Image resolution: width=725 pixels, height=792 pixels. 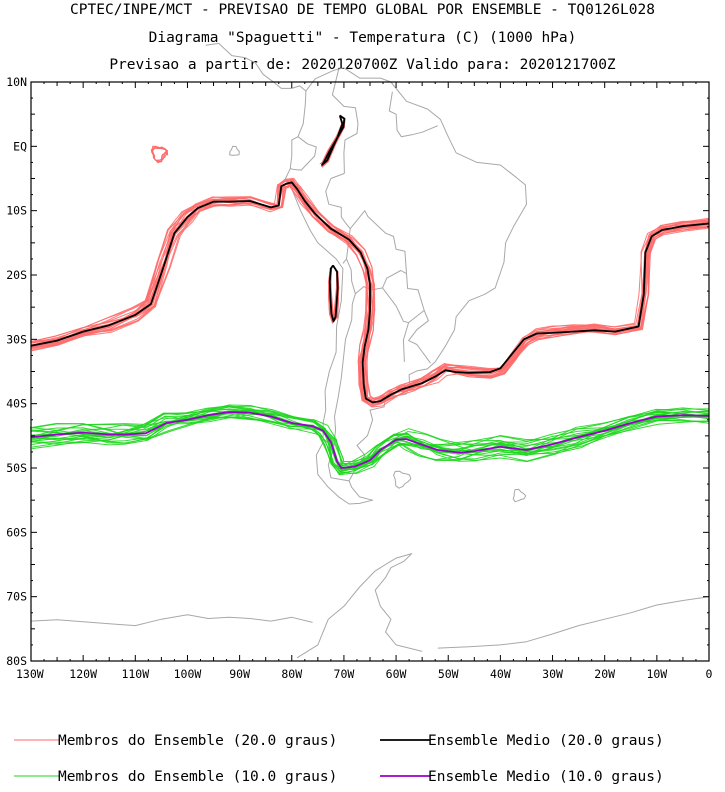 I want to click on antarctic-peninsula-coastline, so click(x=359, y=606).